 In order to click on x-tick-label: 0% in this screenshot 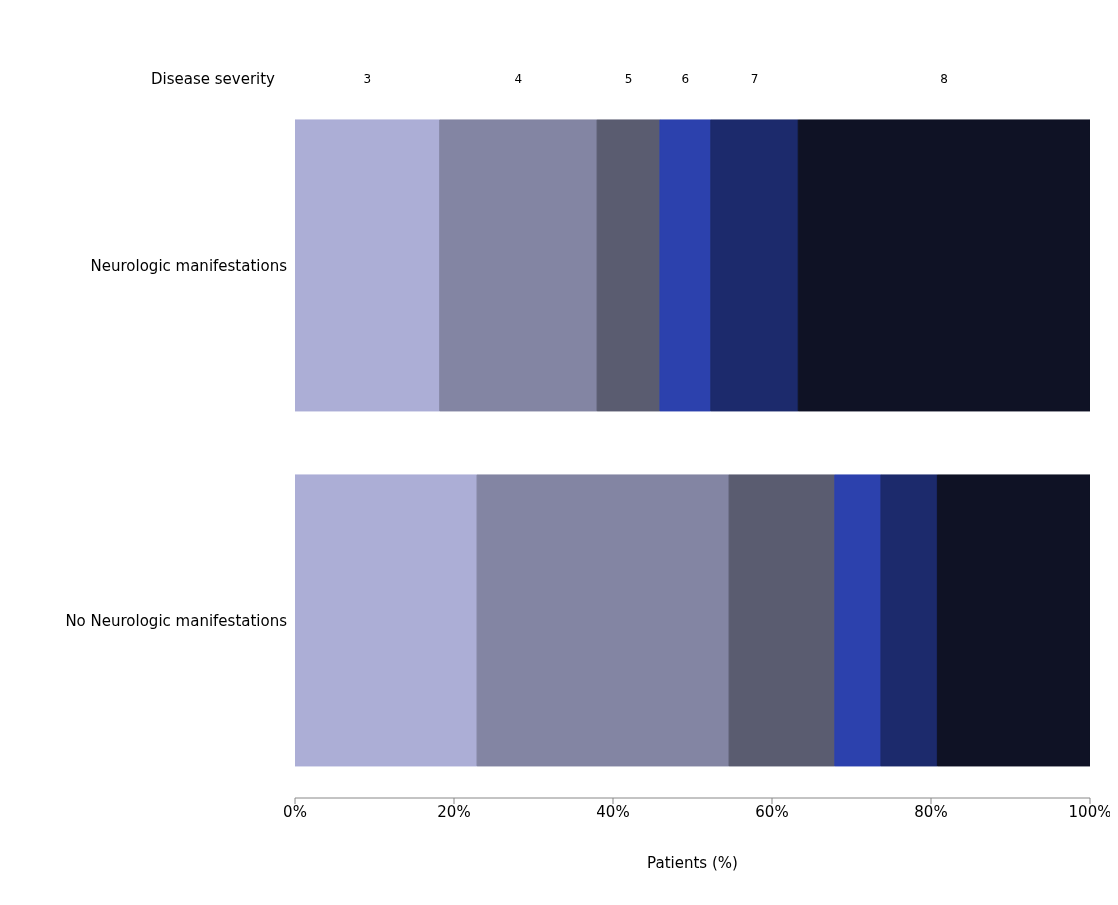, I will do `click(295, 811)`.